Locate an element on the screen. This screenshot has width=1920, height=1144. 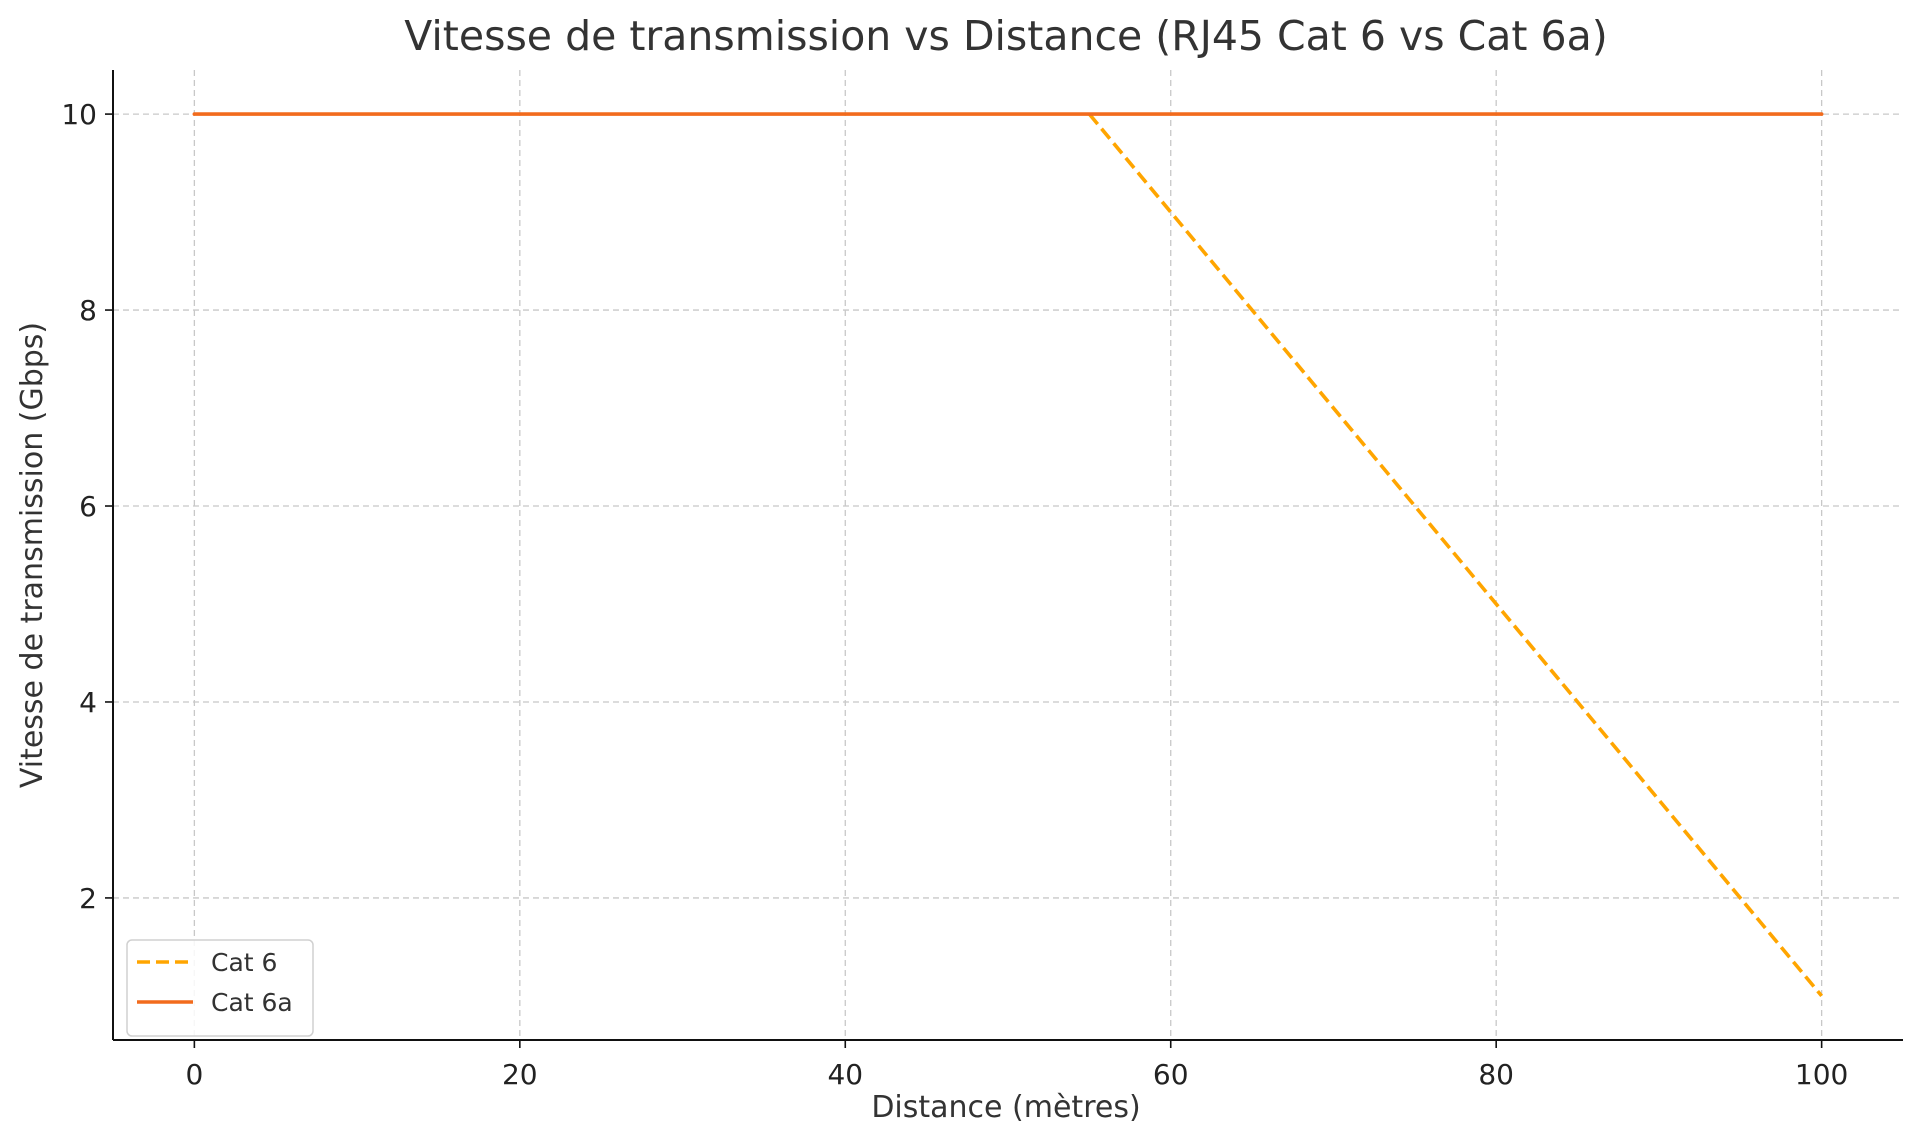
y-axis-label: Vitesse de transmission (Gbps) is located at coordinates (32, 555).